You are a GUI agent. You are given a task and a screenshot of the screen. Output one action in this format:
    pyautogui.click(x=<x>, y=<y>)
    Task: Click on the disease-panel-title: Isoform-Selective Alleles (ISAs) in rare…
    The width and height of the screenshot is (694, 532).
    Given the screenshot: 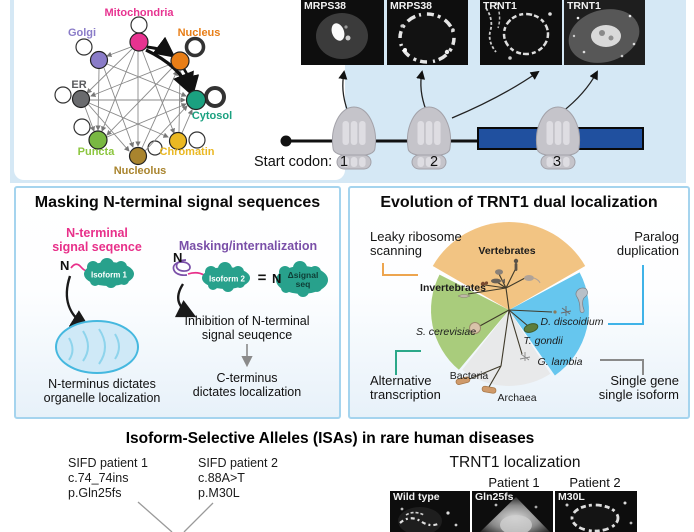 What is the action you would take?
    pyautogui.click(x=330, y=438)
    